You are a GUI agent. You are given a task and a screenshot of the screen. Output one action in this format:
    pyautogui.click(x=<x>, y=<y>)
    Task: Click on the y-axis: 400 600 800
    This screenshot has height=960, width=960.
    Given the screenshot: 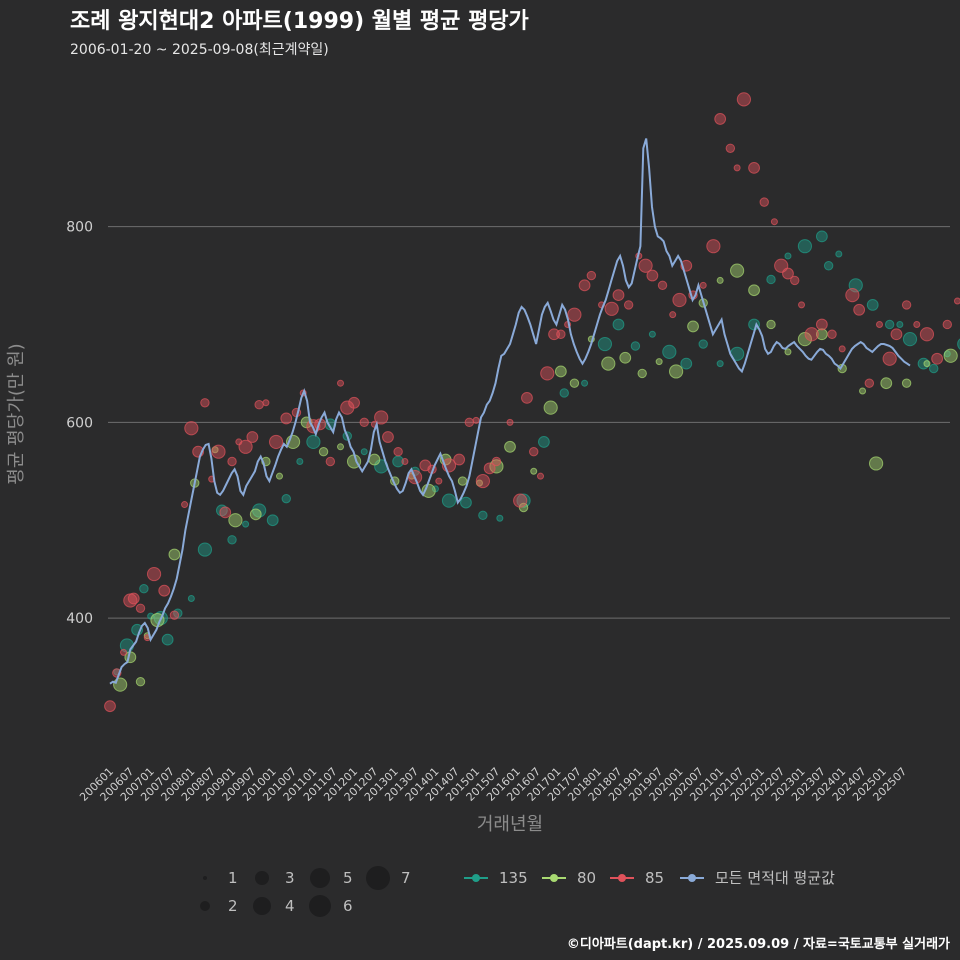 What is the action you would take?
    pyautogui.click(x=79, y=423)
    